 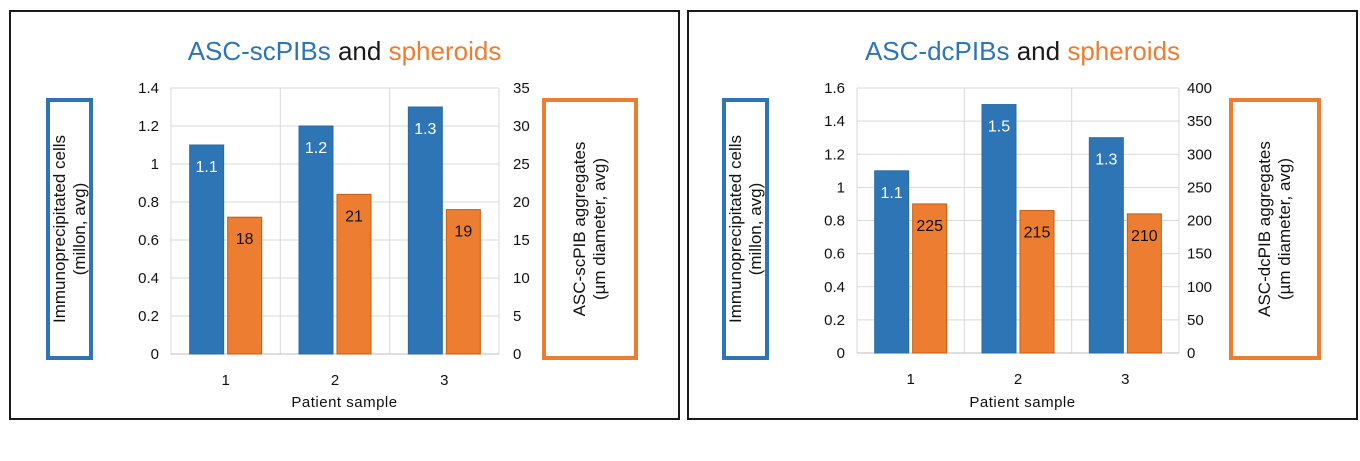 I want to click on y-tick-right: 100, so click(x=1199, y=287).